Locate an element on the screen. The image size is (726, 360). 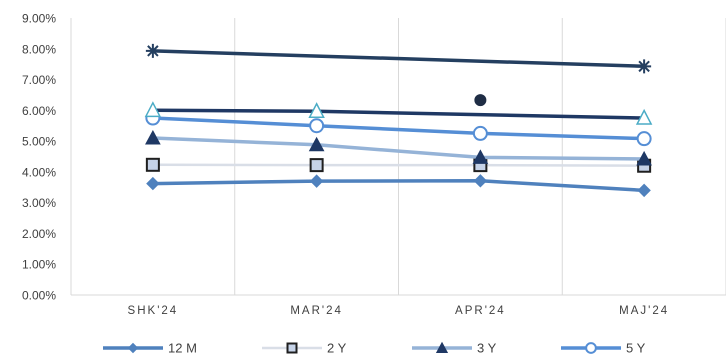
y-tick-label: 2.00% is located at coordinates (39, 234).